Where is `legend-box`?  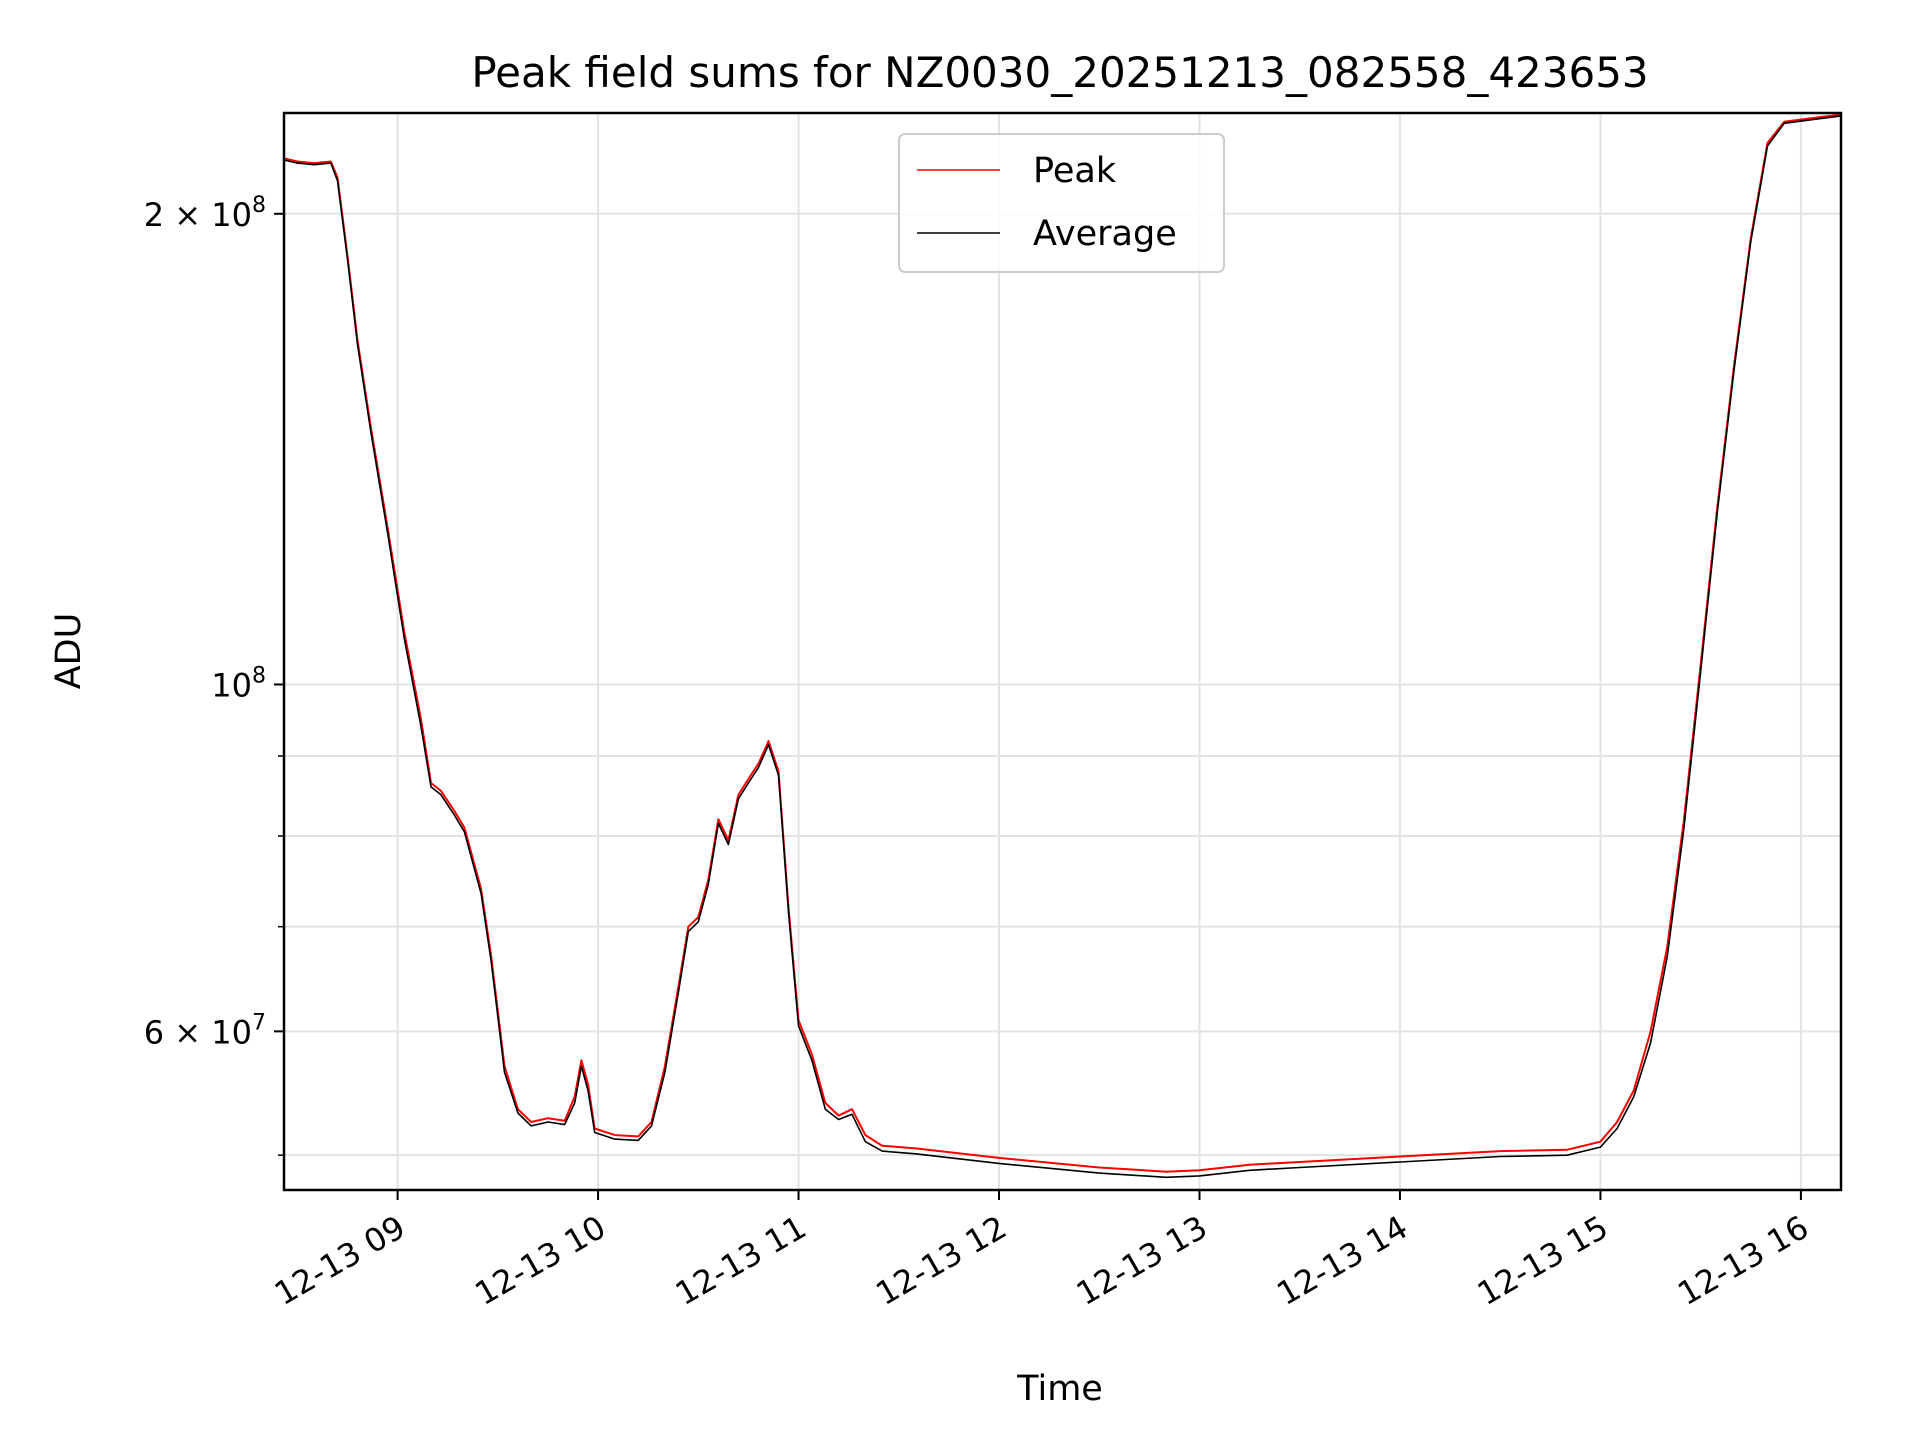 legend-box is located at coordinates (1061, 203).